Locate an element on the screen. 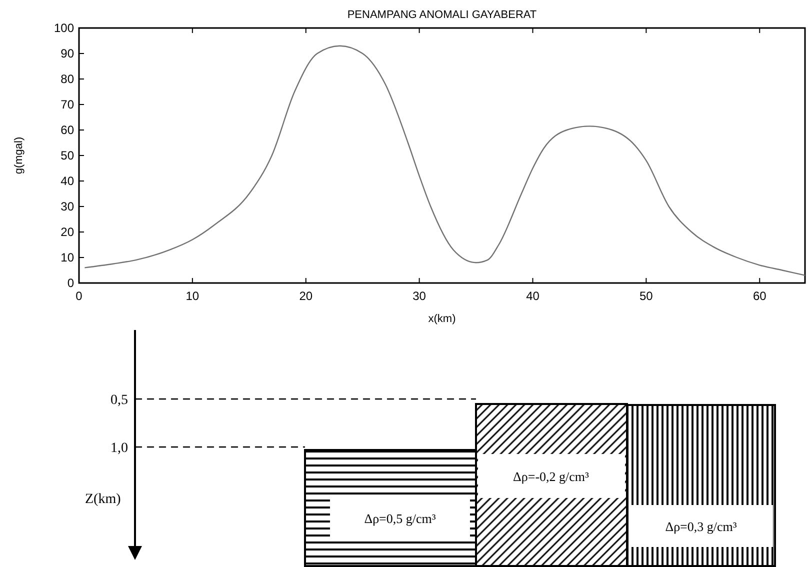 The image size is (810, 567). x-tick-label: 60 is located at coordinates (759, 296).